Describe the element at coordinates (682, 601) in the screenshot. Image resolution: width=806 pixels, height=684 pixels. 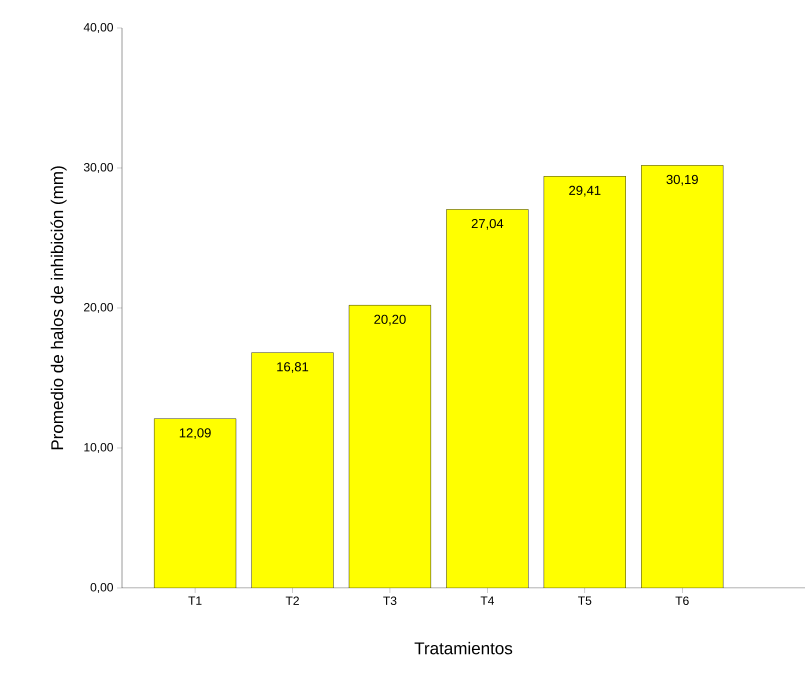
I see `x-tick-label: T6` at that location.